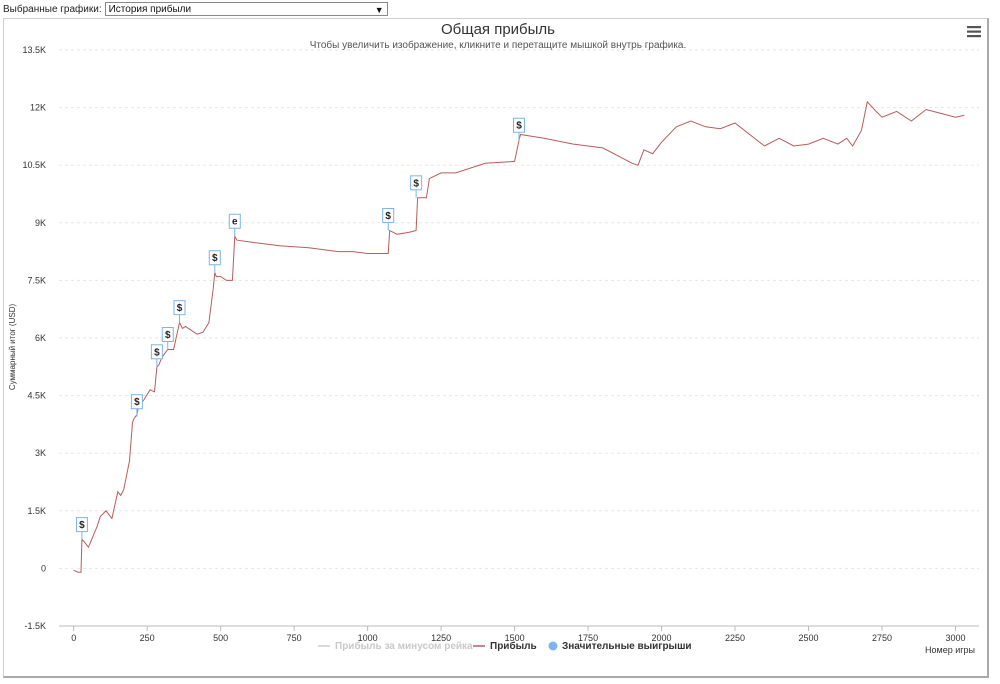 This screenshot has height=684, width=1000. Describe the element at coordinates (588, 638) in the screenshot. I see `x-tick-label: 1750` at that location.